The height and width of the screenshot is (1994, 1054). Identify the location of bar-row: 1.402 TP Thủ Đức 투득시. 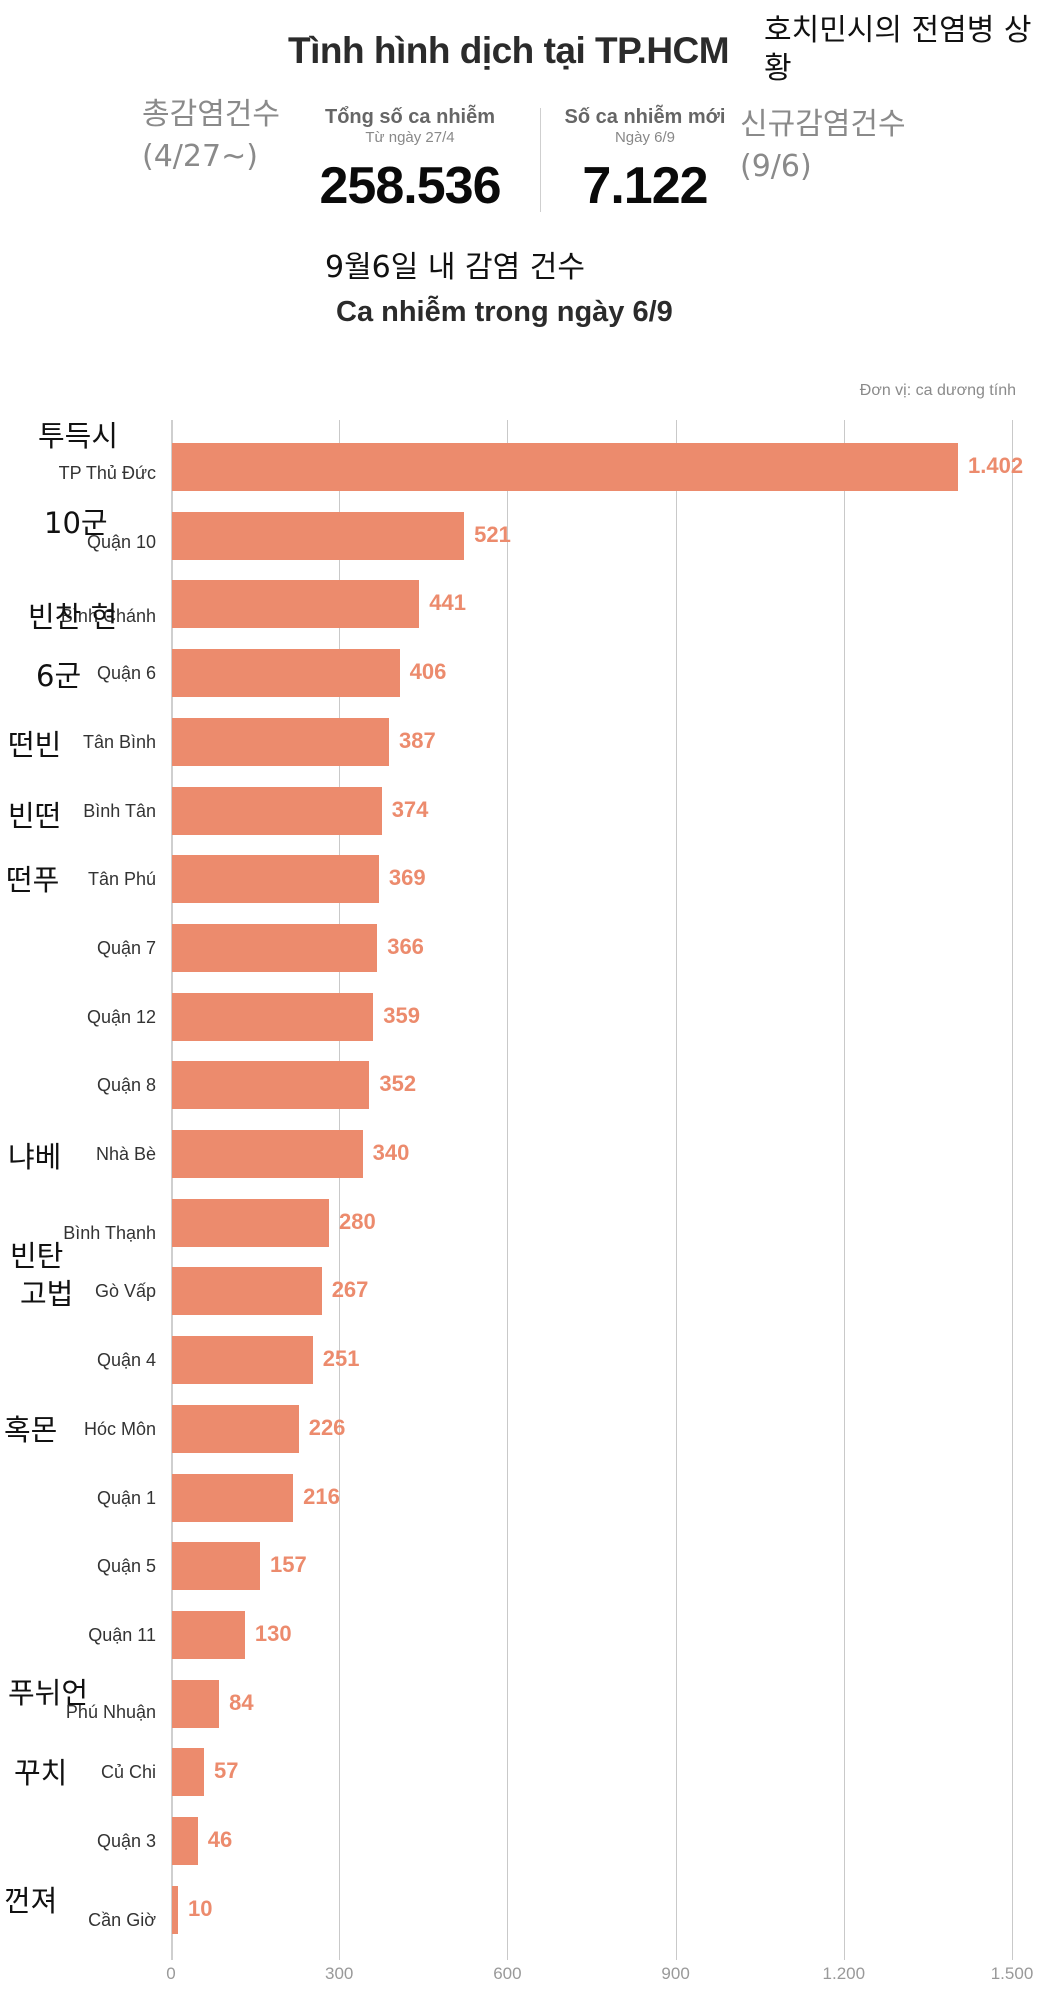
(527, 455).